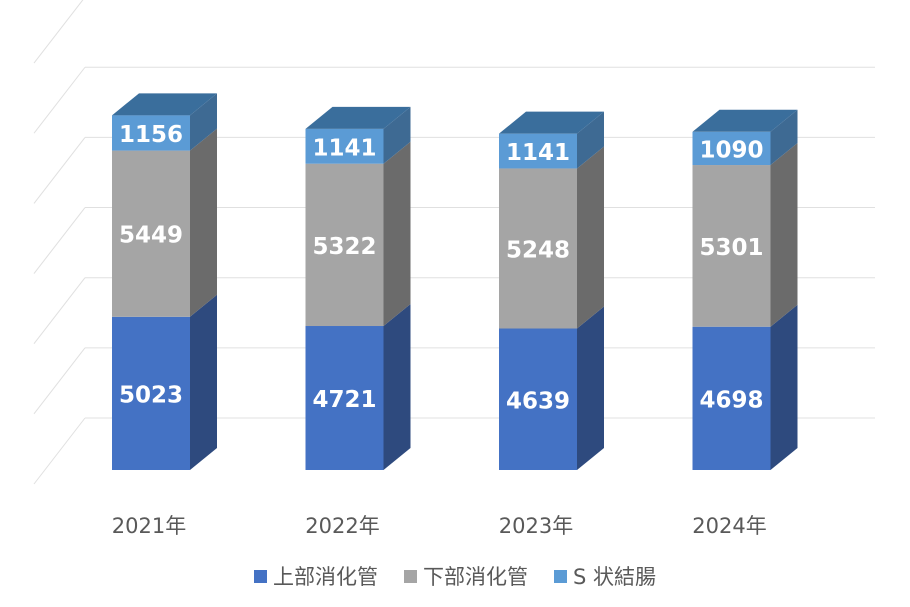 This screenshot has width=910, height=607. What do you see at coordinates (536, 526) in the screenshot?
I see `x-tick-label: 2023年` at bounding box center [536, 526].